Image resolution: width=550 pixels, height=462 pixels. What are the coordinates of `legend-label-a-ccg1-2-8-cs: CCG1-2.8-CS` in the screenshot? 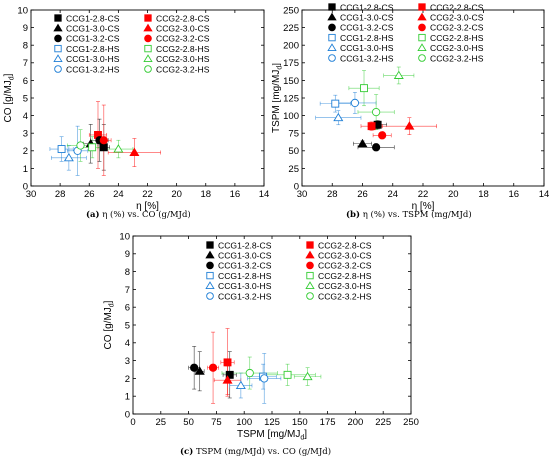 It's located at (93, 18).